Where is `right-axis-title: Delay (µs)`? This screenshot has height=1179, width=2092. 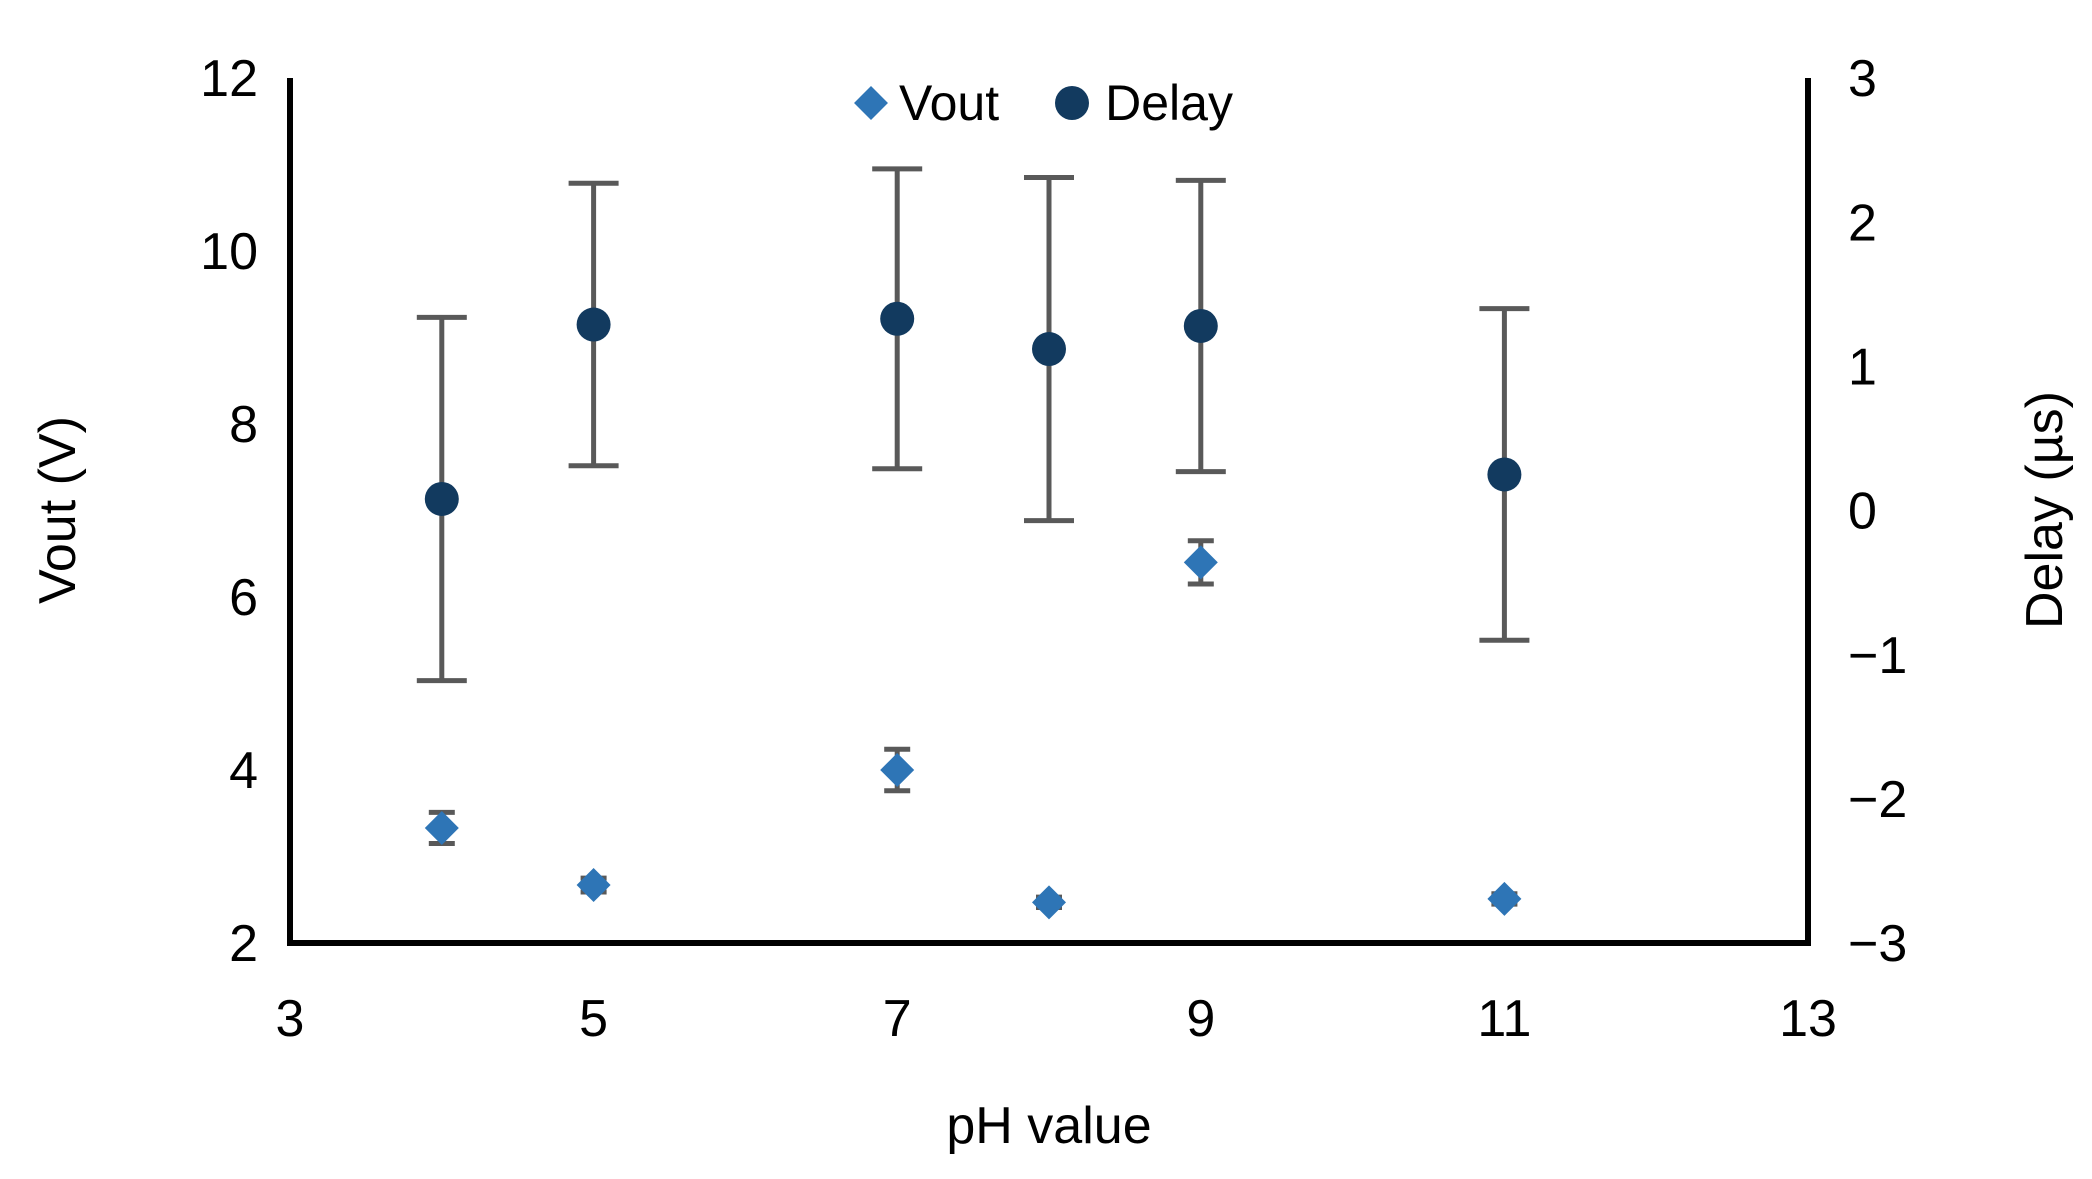
right-axis-title: Delay (µs) is located at coordinates (2045, 510).